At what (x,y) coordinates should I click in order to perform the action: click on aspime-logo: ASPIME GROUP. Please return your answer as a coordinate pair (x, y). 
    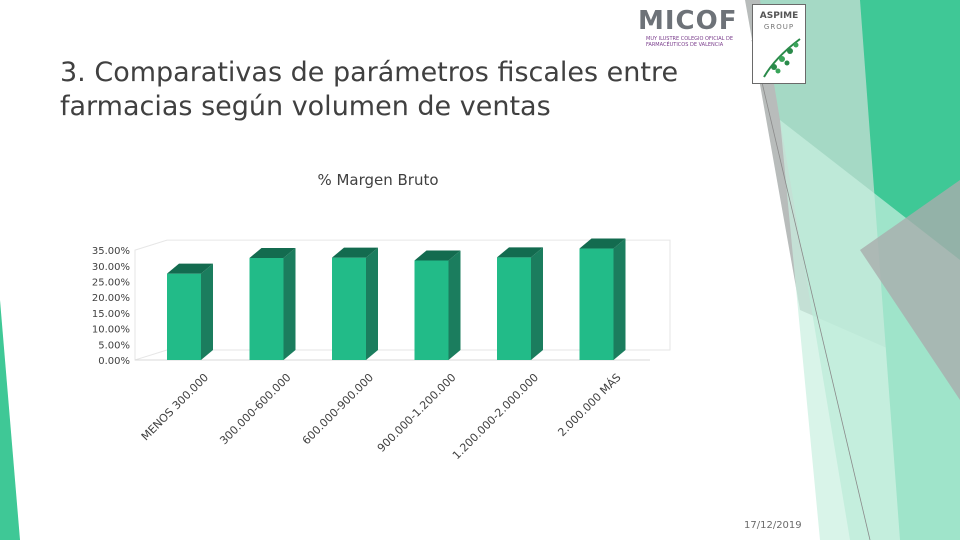
    Looking at the image, I should click on (779, 44).